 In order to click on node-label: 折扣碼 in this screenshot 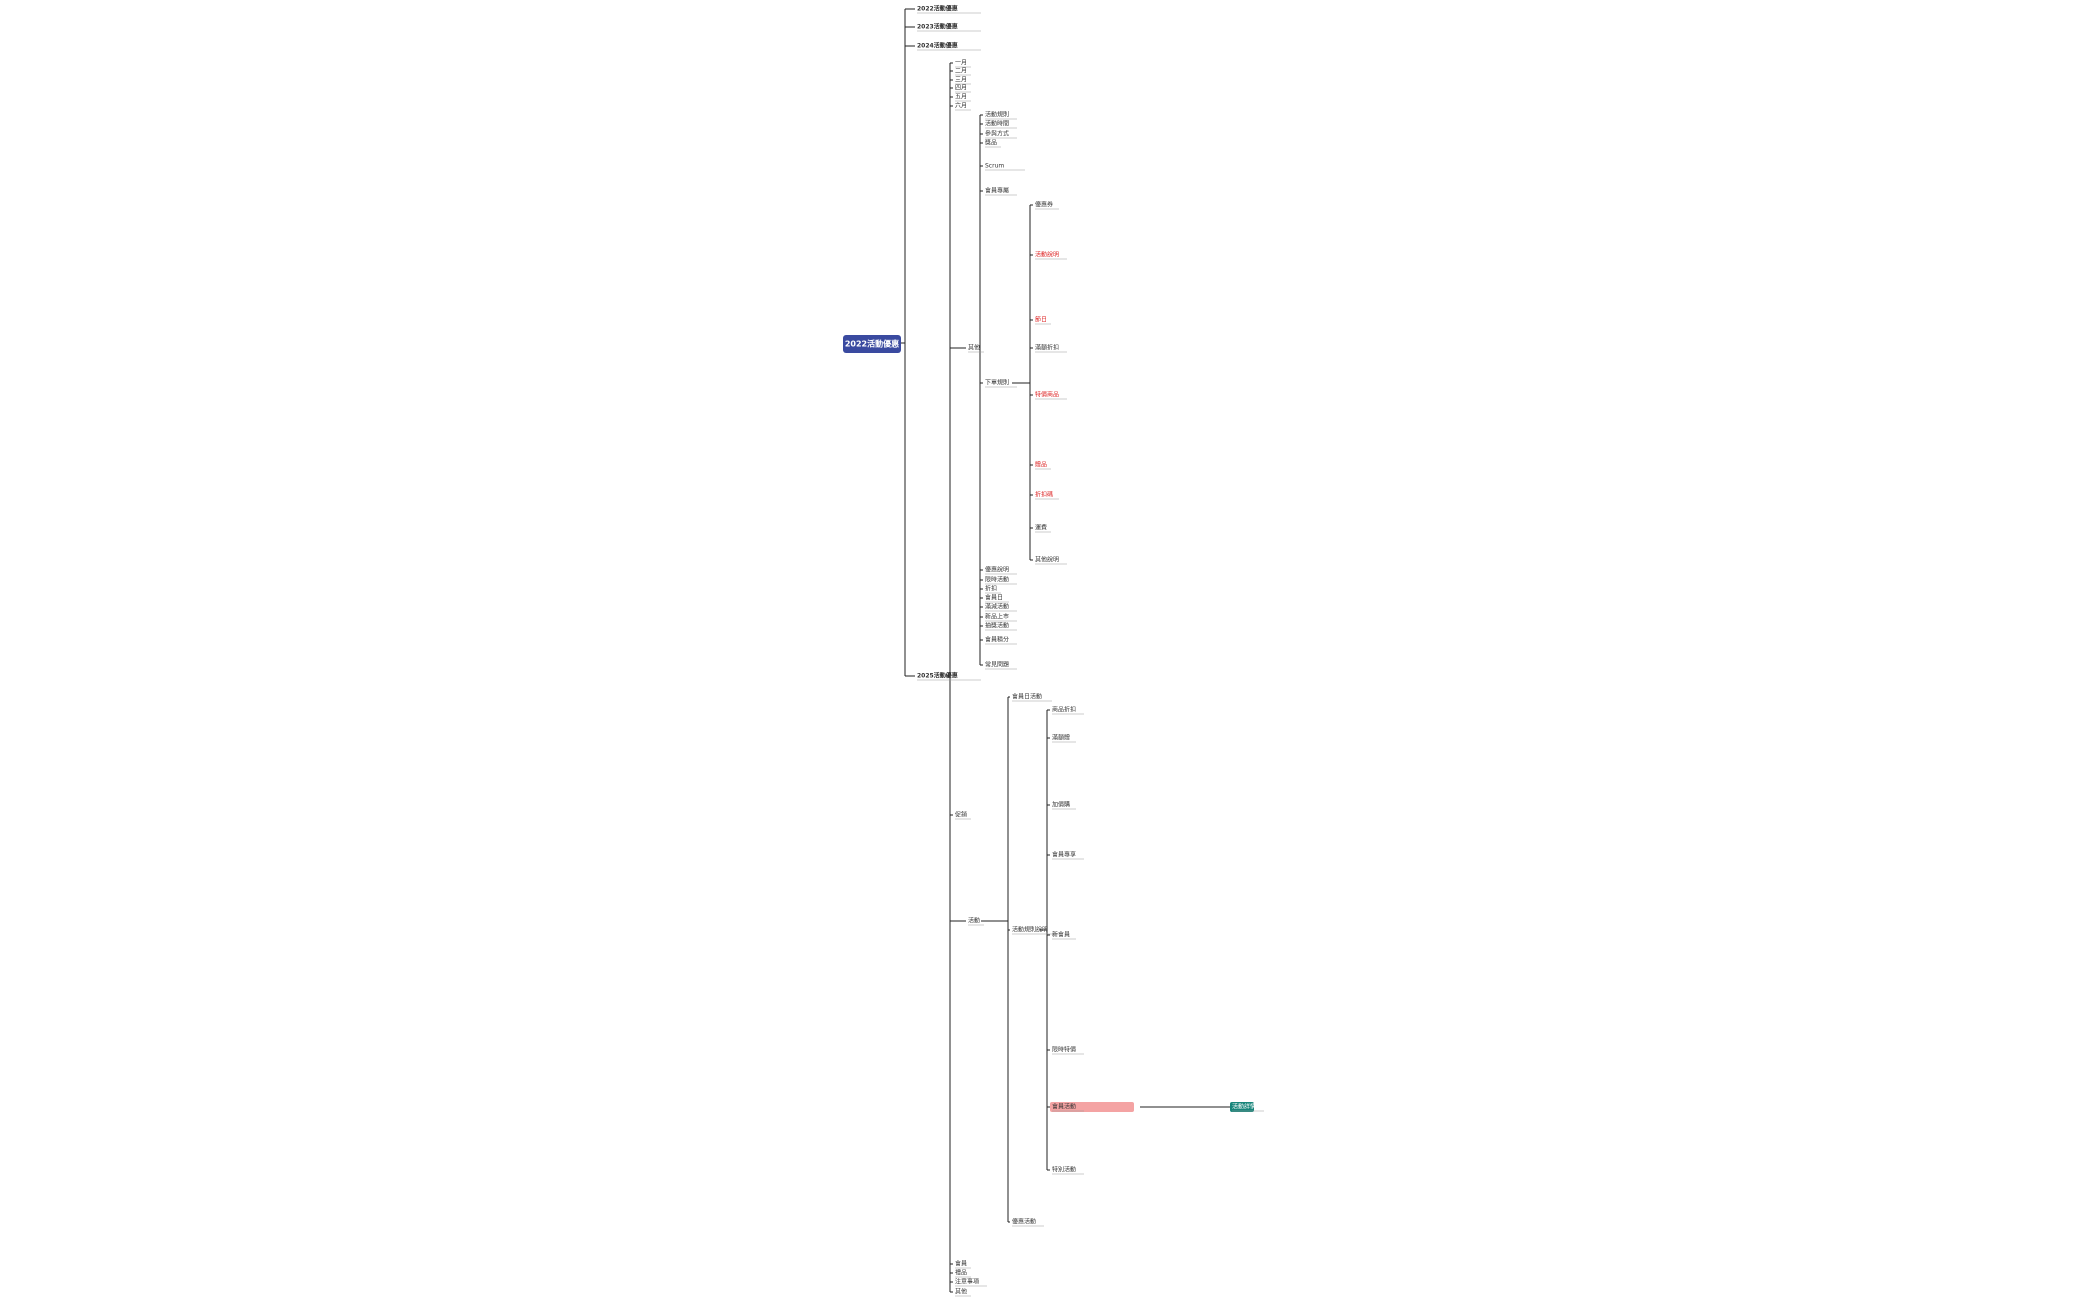, I will do `click(1044, 495)`.